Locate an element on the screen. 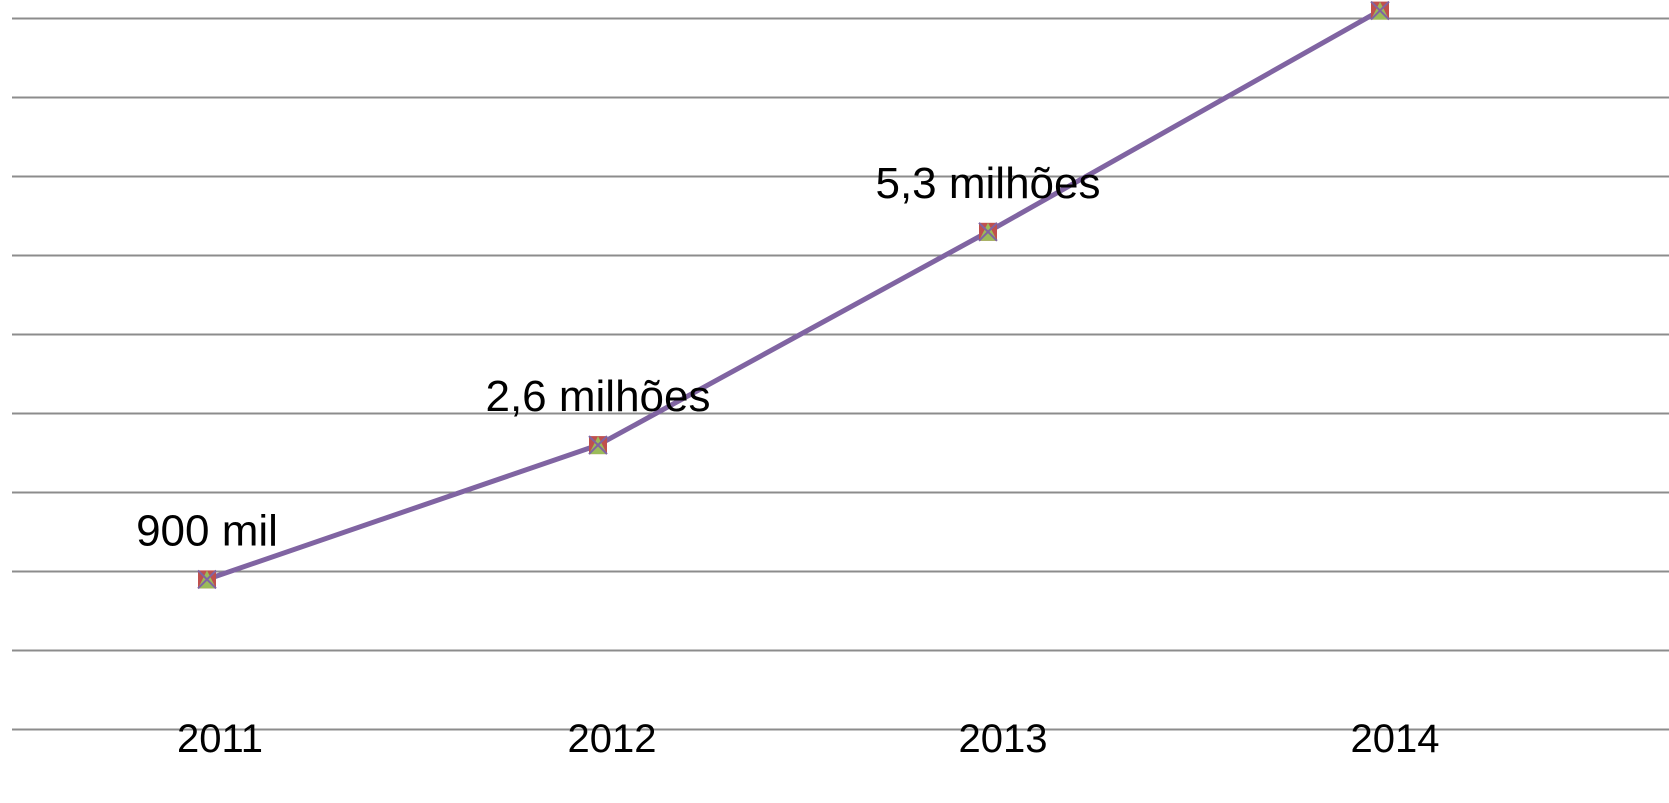 This screenshot has height=803, width=1669. x-tick-label: 2013 is located at coordinates (1003, 739).